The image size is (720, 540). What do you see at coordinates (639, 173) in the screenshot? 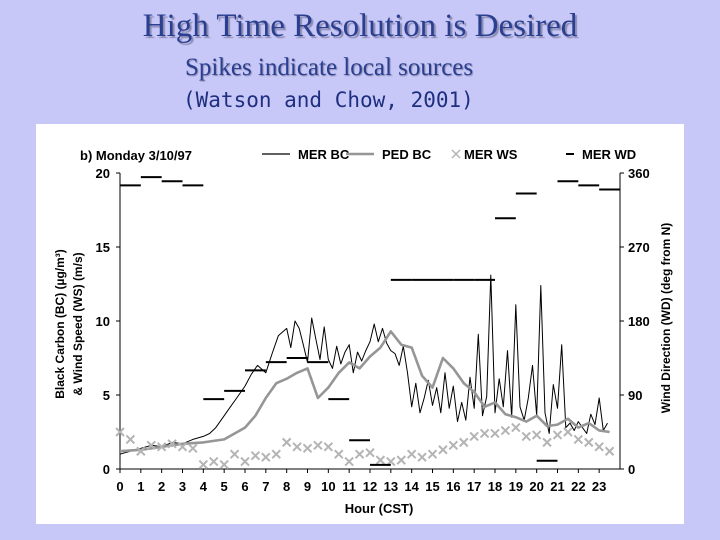
I see `y-right-tick-label: 360` at bounding box center [639, 173].